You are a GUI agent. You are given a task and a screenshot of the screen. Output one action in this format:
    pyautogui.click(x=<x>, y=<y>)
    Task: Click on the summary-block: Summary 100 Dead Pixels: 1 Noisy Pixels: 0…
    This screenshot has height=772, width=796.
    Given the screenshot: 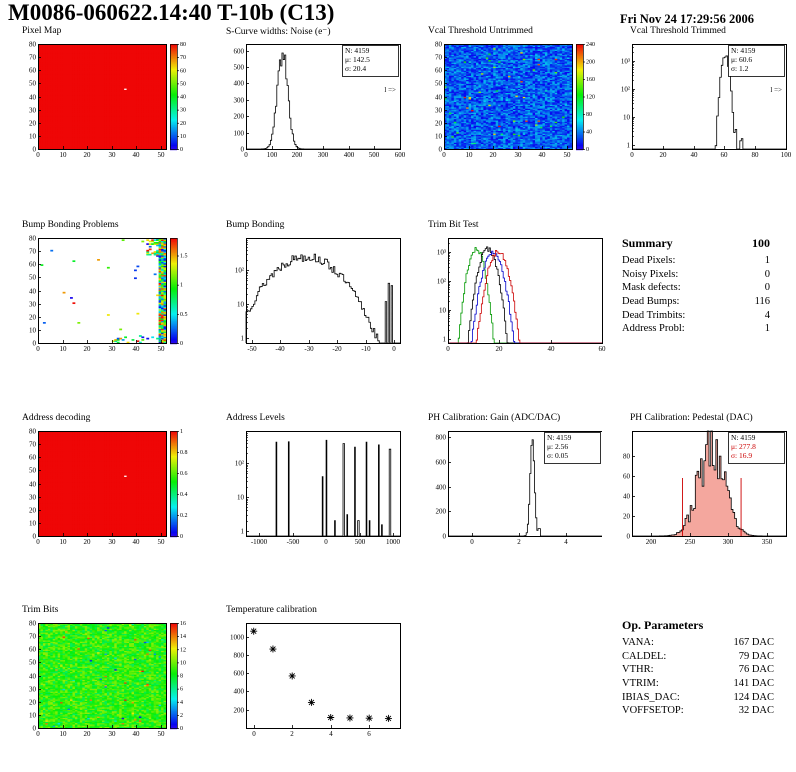 What is the action you would take?
    pyautogui.click(x=696, y=286)
    